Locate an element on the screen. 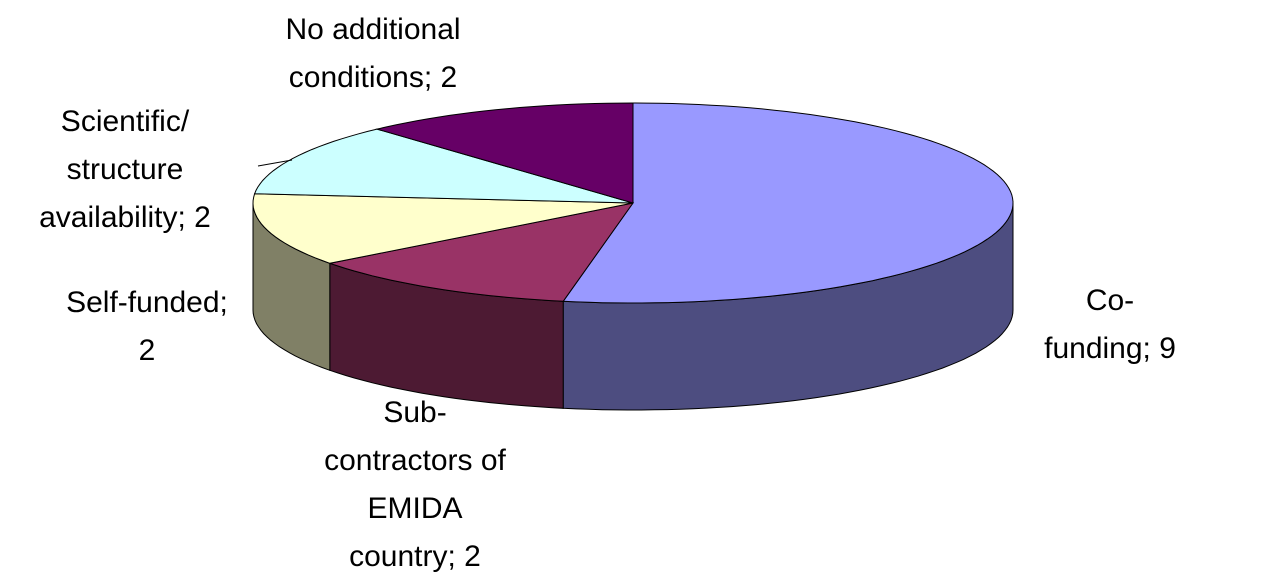 This screenshot has height=582, width=1263. data-label: Co-funding; 9 is located at coordinates (1110, 324).